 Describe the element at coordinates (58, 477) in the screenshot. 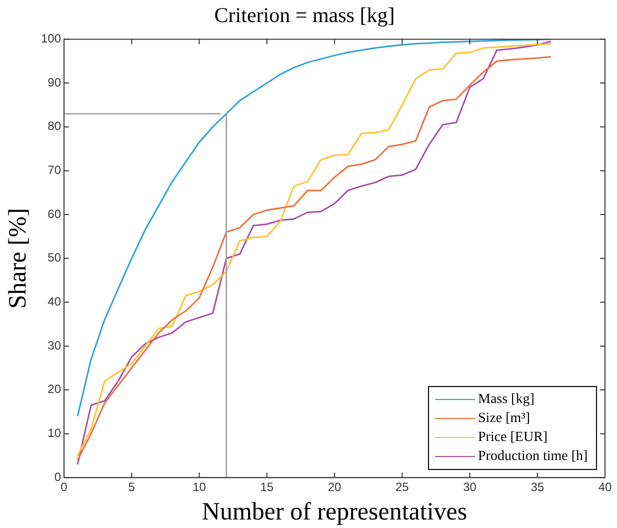

I see `y-tick-label: 0` at that location.